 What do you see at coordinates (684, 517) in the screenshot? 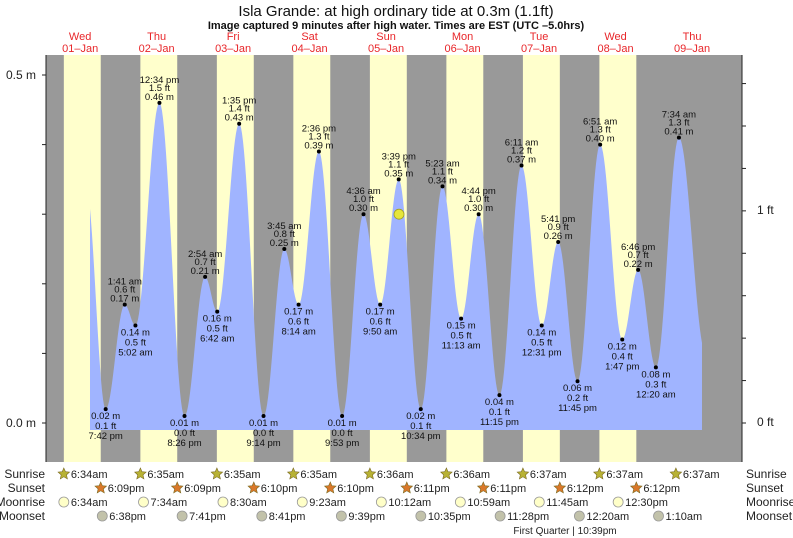
I see `moonset-time: 1:10am` at bounding box center [684, 517].